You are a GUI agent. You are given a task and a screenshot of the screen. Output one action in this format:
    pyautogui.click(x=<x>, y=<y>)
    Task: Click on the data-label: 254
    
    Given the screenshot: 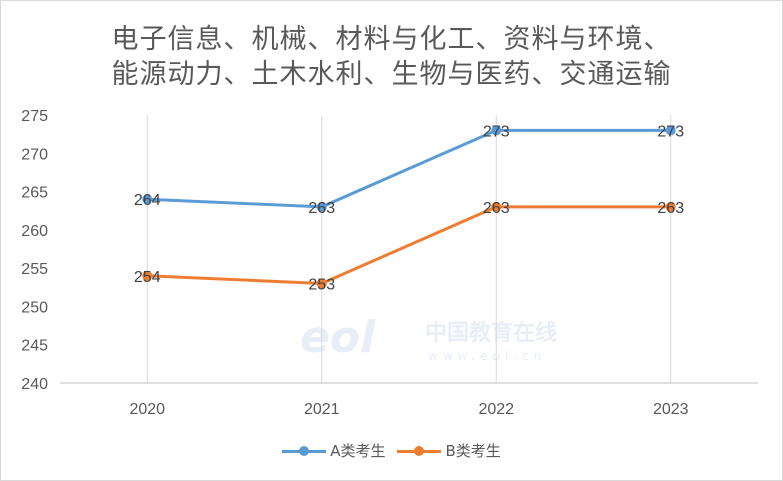 What is the action you would take?
    pyautogui.click(x=147, y=277)
    